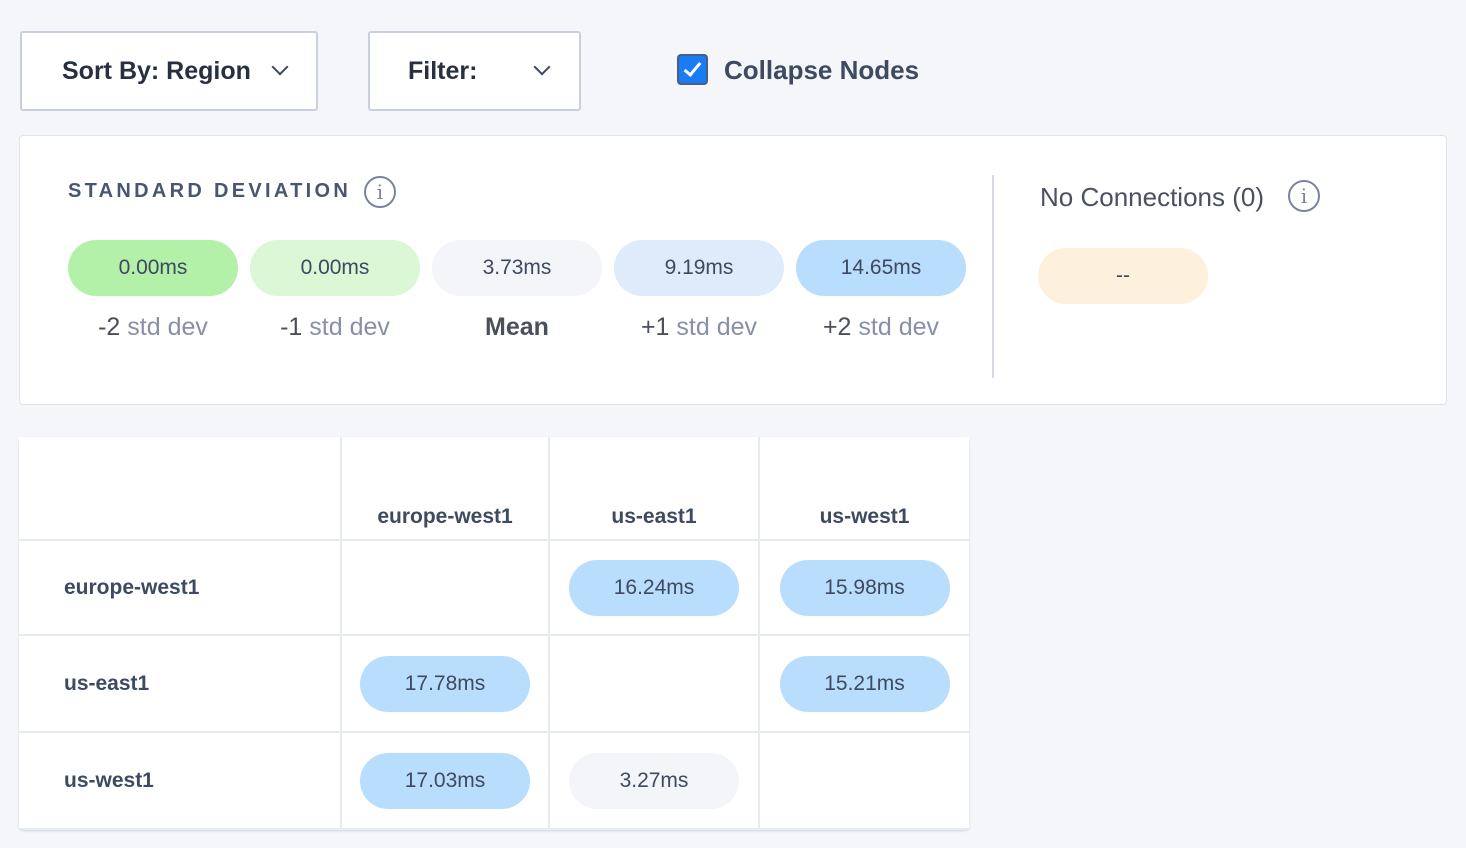 The width and height of the screenshot is (1466, 848). I want to click on std-label: Mean, so click(517, 327).